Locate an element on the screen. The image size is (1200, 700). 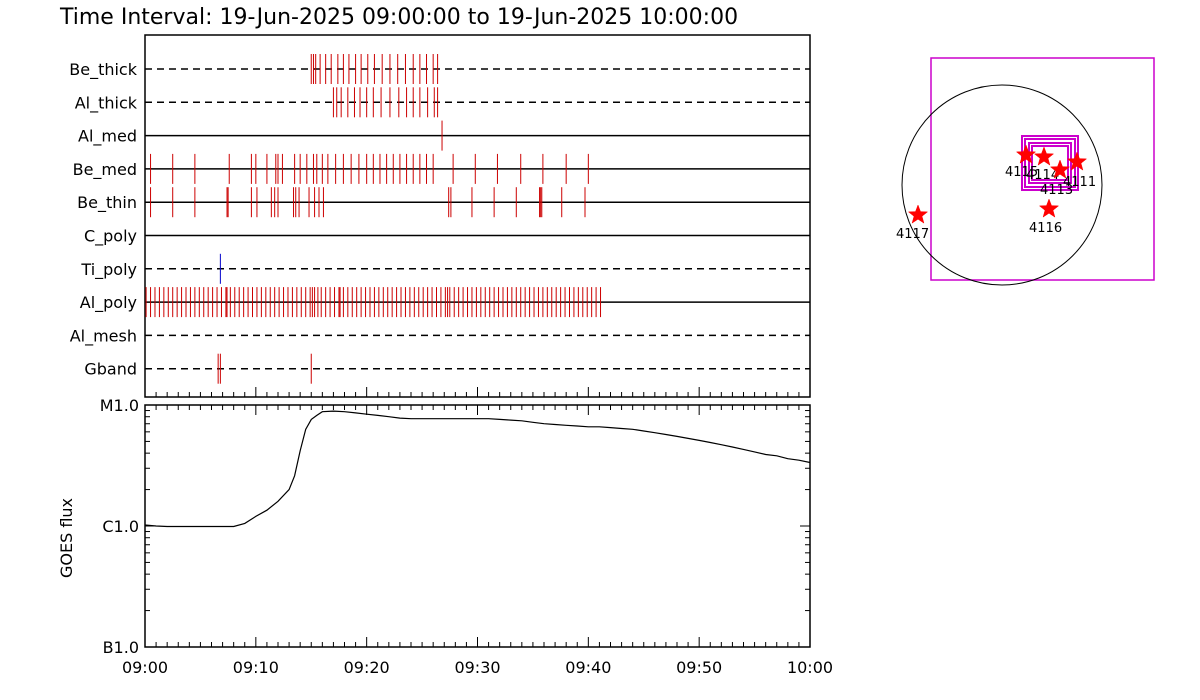
x-tick-label: 09:40 is located at coordinates (588, 667).